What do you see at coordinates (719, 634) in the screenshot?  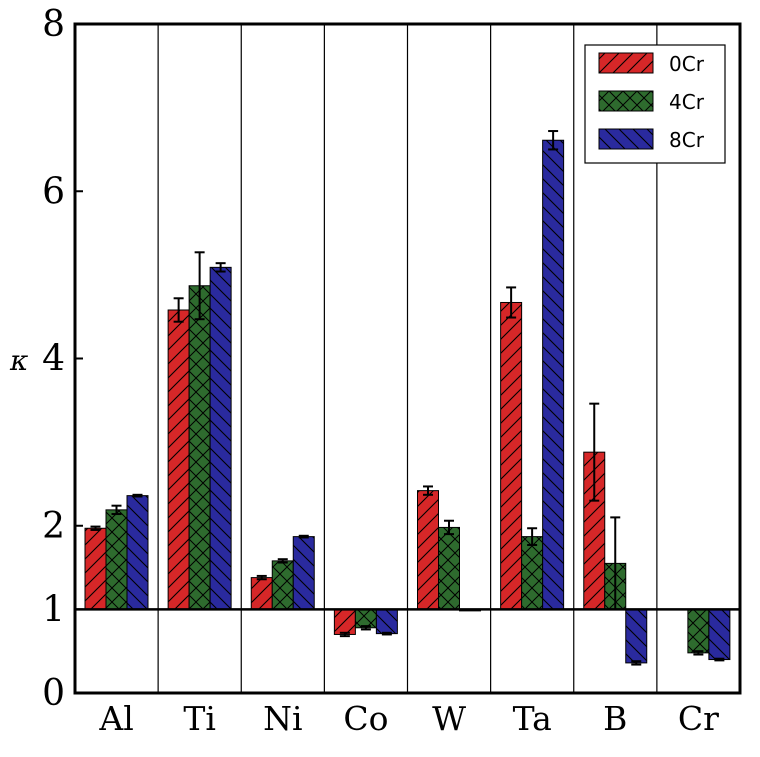 I see `bar-hatch-cr-8cr` at bounding box center [719, 634].